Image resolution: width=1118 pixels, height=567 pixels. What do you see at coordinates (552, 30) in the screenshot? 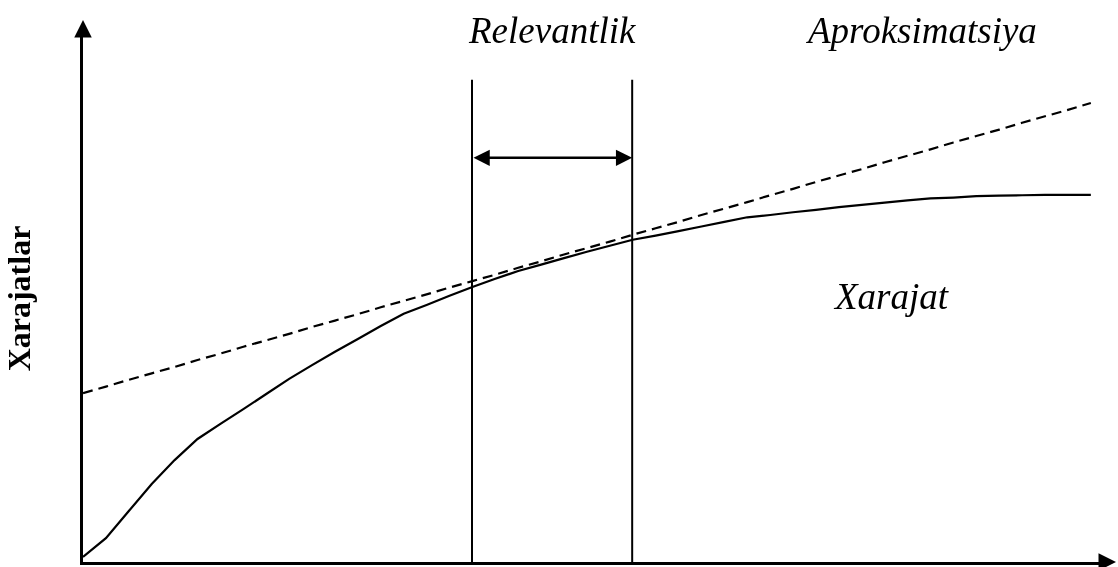
I see `text: Relevantlik` at bounding box center [552, 30].